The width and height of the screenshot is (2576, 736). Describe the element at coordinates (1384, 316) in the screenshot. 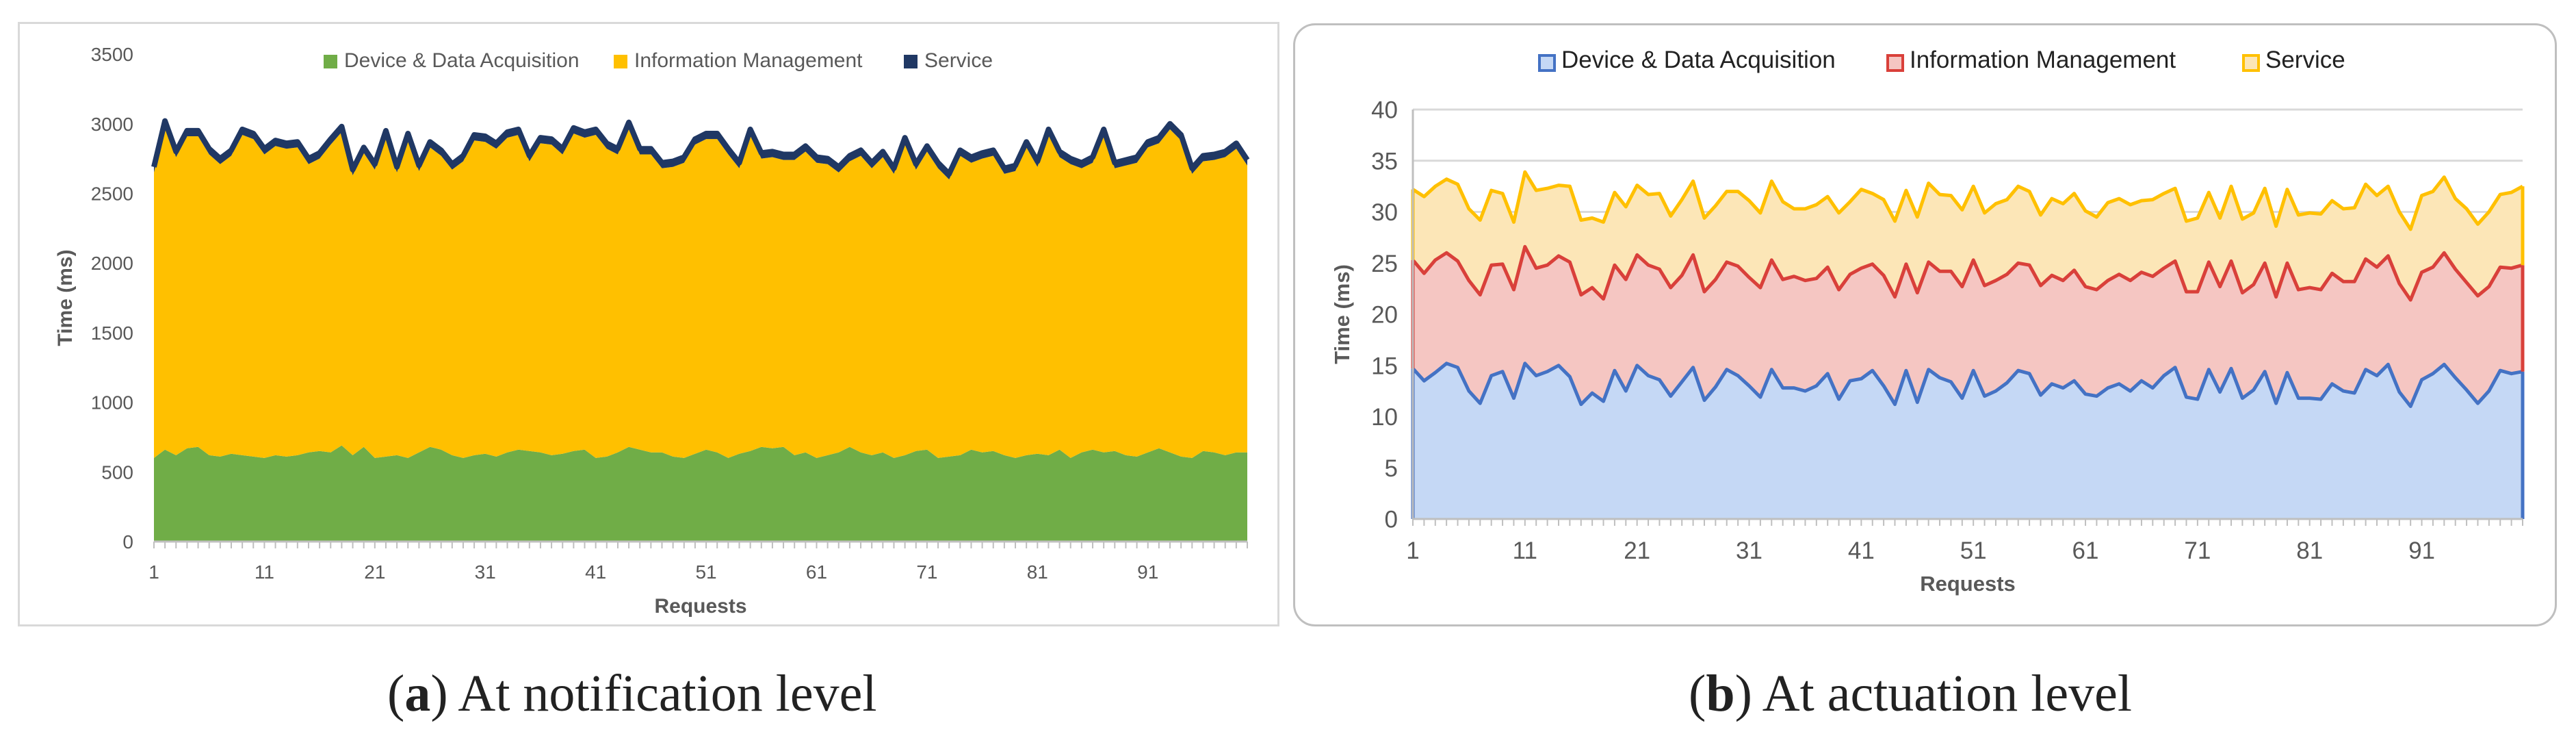

I see `y-tick-label-4: 20` at that location.